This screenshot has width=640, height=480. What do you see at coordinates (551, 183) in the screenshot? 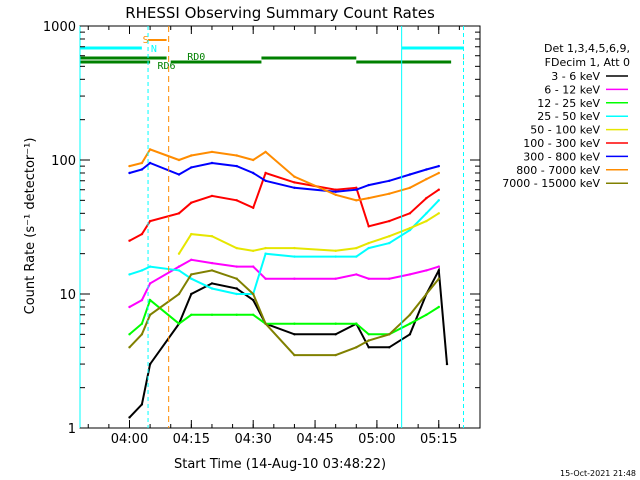
I see `legend-entry-label: 7000 - 15000 keV` at bounding box center [551, 183].